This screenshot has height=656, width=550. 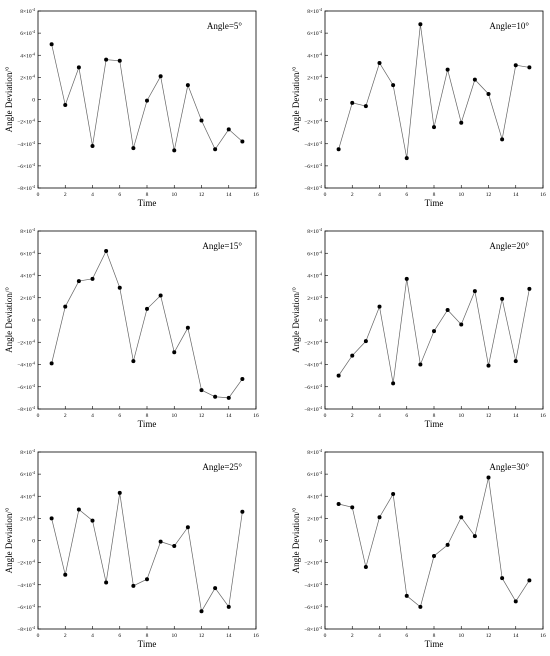 I want to click on angle-annotation: Angle=15°, so click(x=222, y=246).